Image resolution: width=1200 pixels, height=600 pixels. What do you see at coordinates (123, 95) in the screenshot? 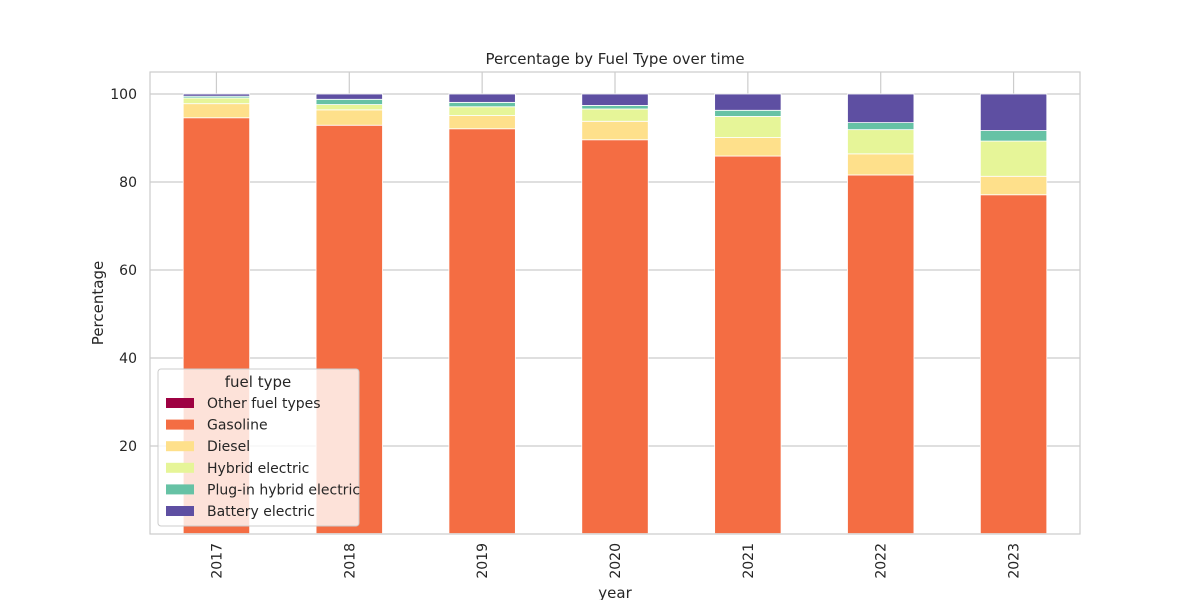
I see `y-tick-label: 100` at bounding box center [123, 95].